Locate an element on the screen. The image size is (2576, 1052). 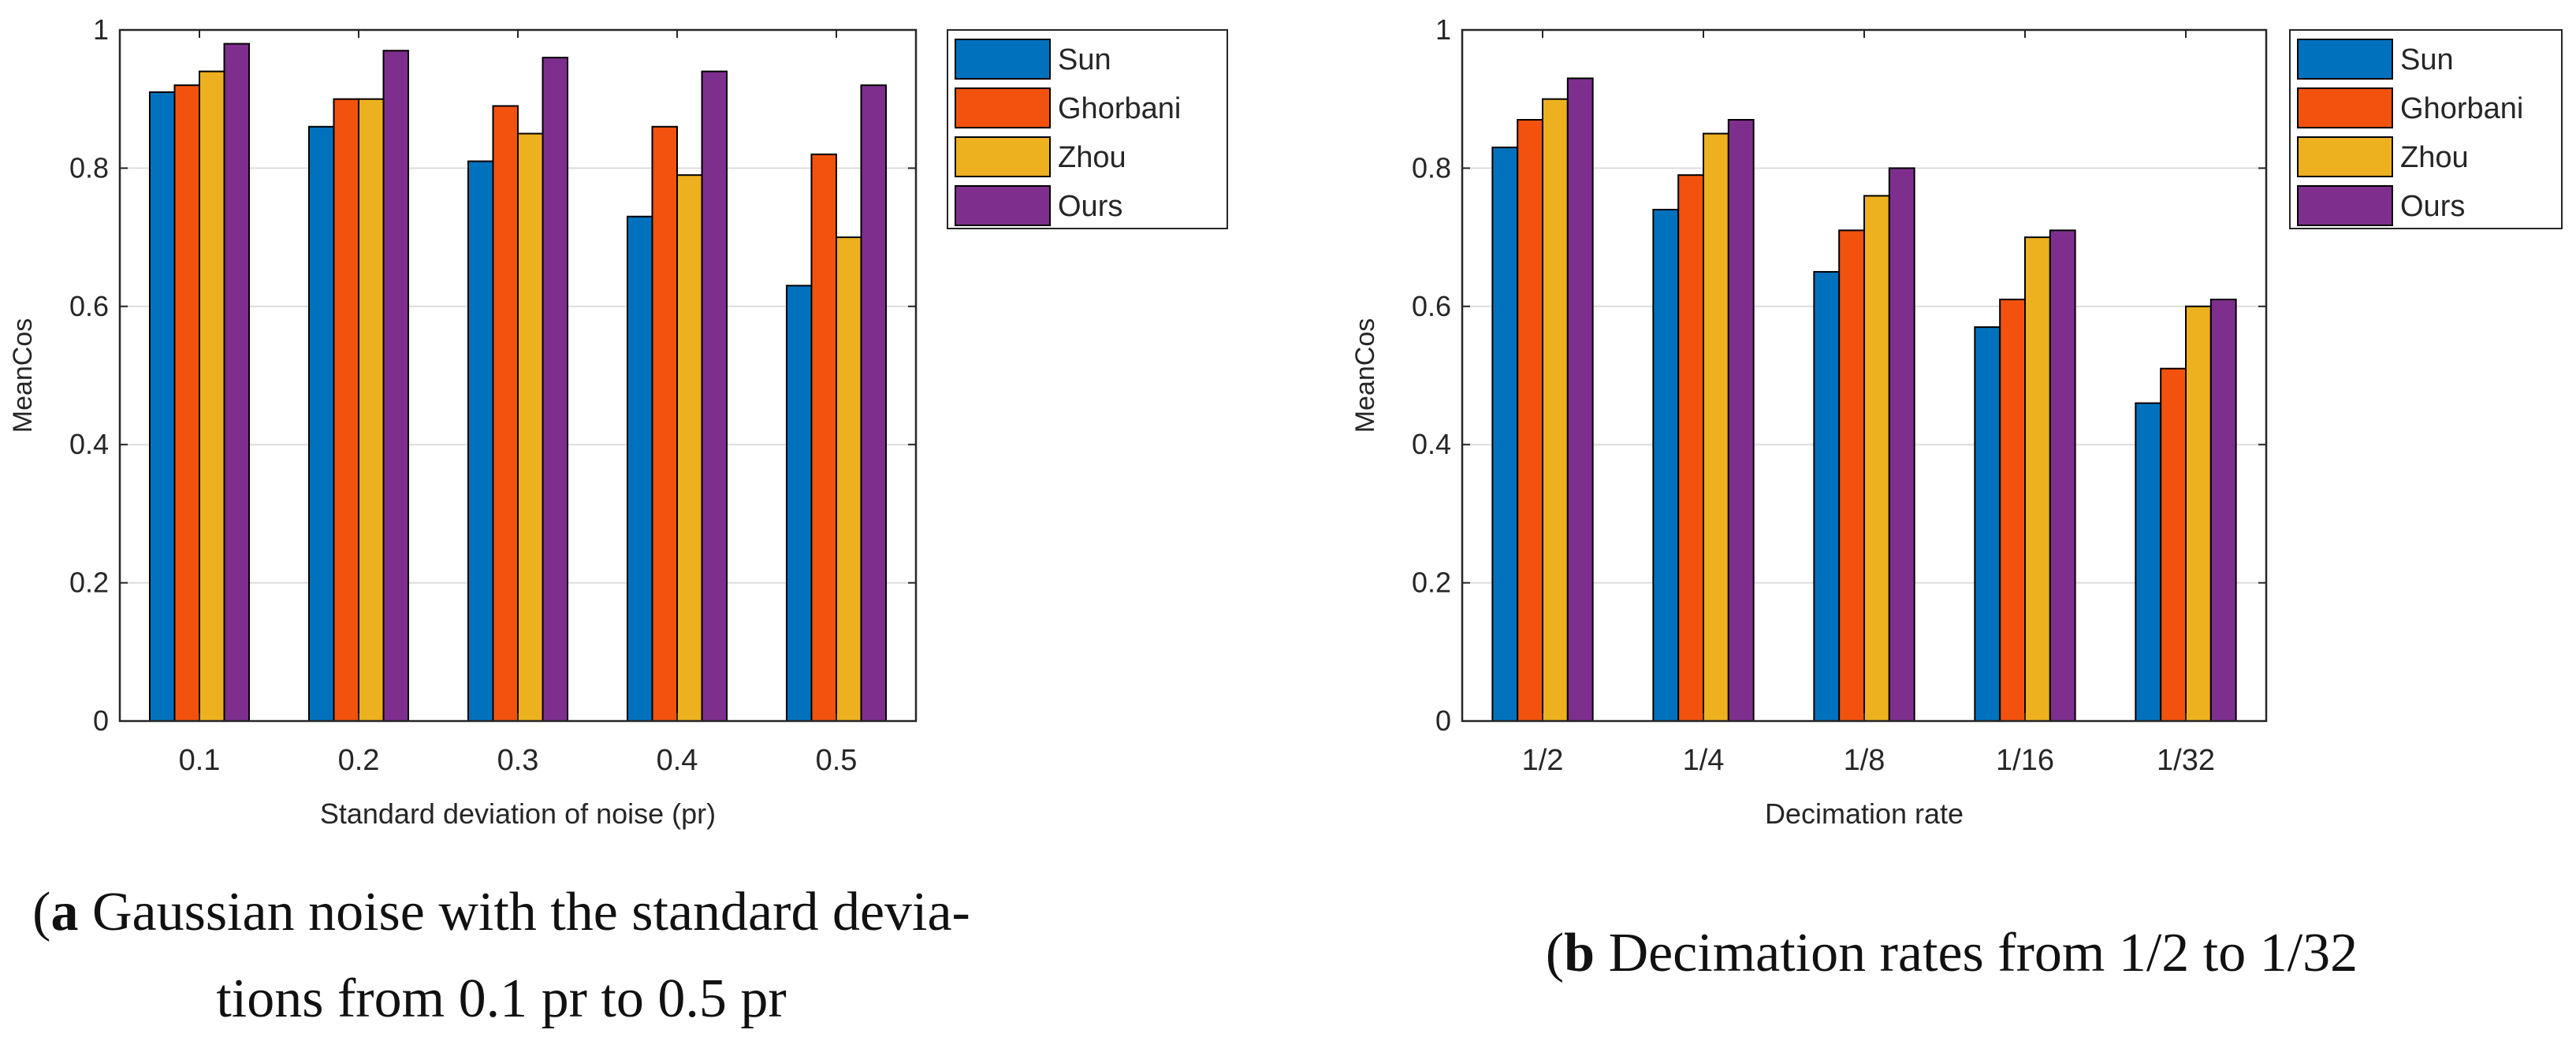
x-tick-label-b: 1/2 is located at coordinates (1543, 760).